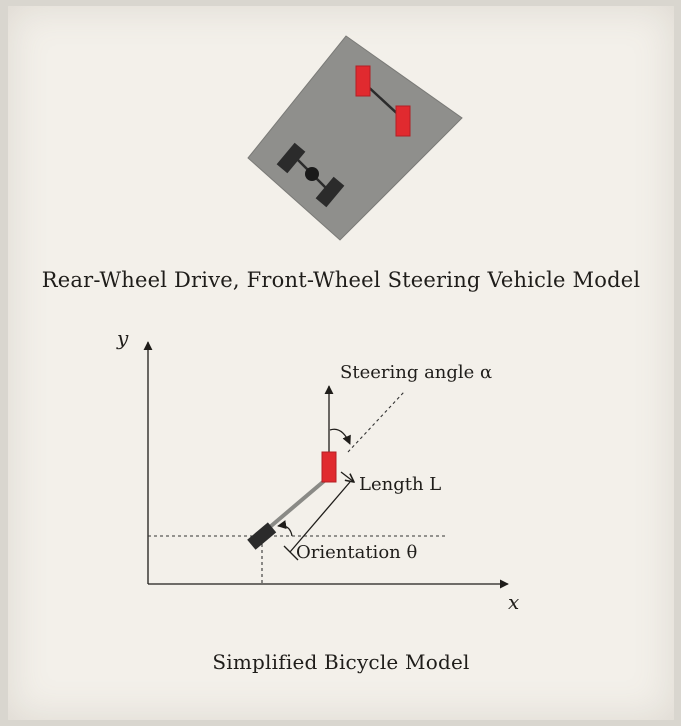  I want to click on y-axis-label: y, so click(123, 338).